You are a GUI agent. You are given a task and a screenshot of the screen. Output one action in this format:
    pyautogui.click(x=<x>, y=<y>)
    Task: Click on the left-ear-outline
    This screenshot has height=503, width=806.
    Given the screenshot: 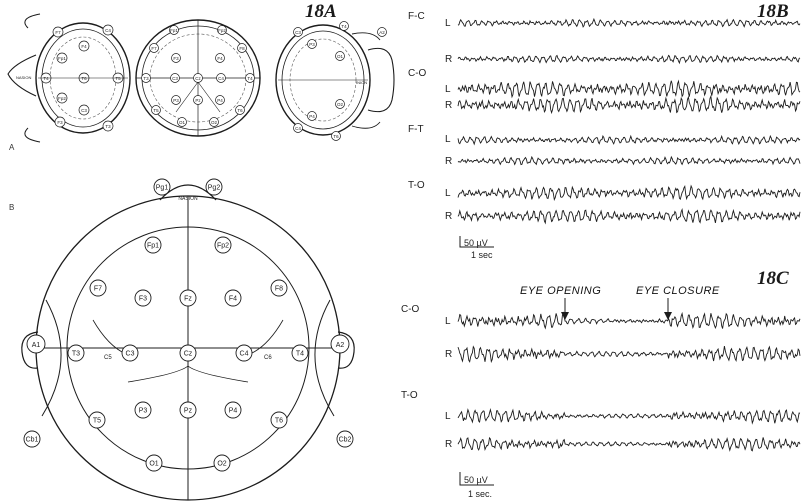 What is the action you would take?
    pyautogui.click(x=30, y=350)
    